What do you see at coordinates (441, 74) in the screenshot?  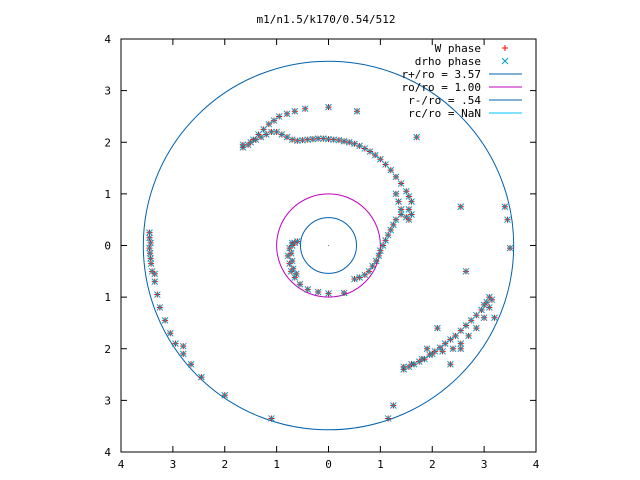 I see `legend-label: r+/ro = 3.57` at bounding box center [441, 74].